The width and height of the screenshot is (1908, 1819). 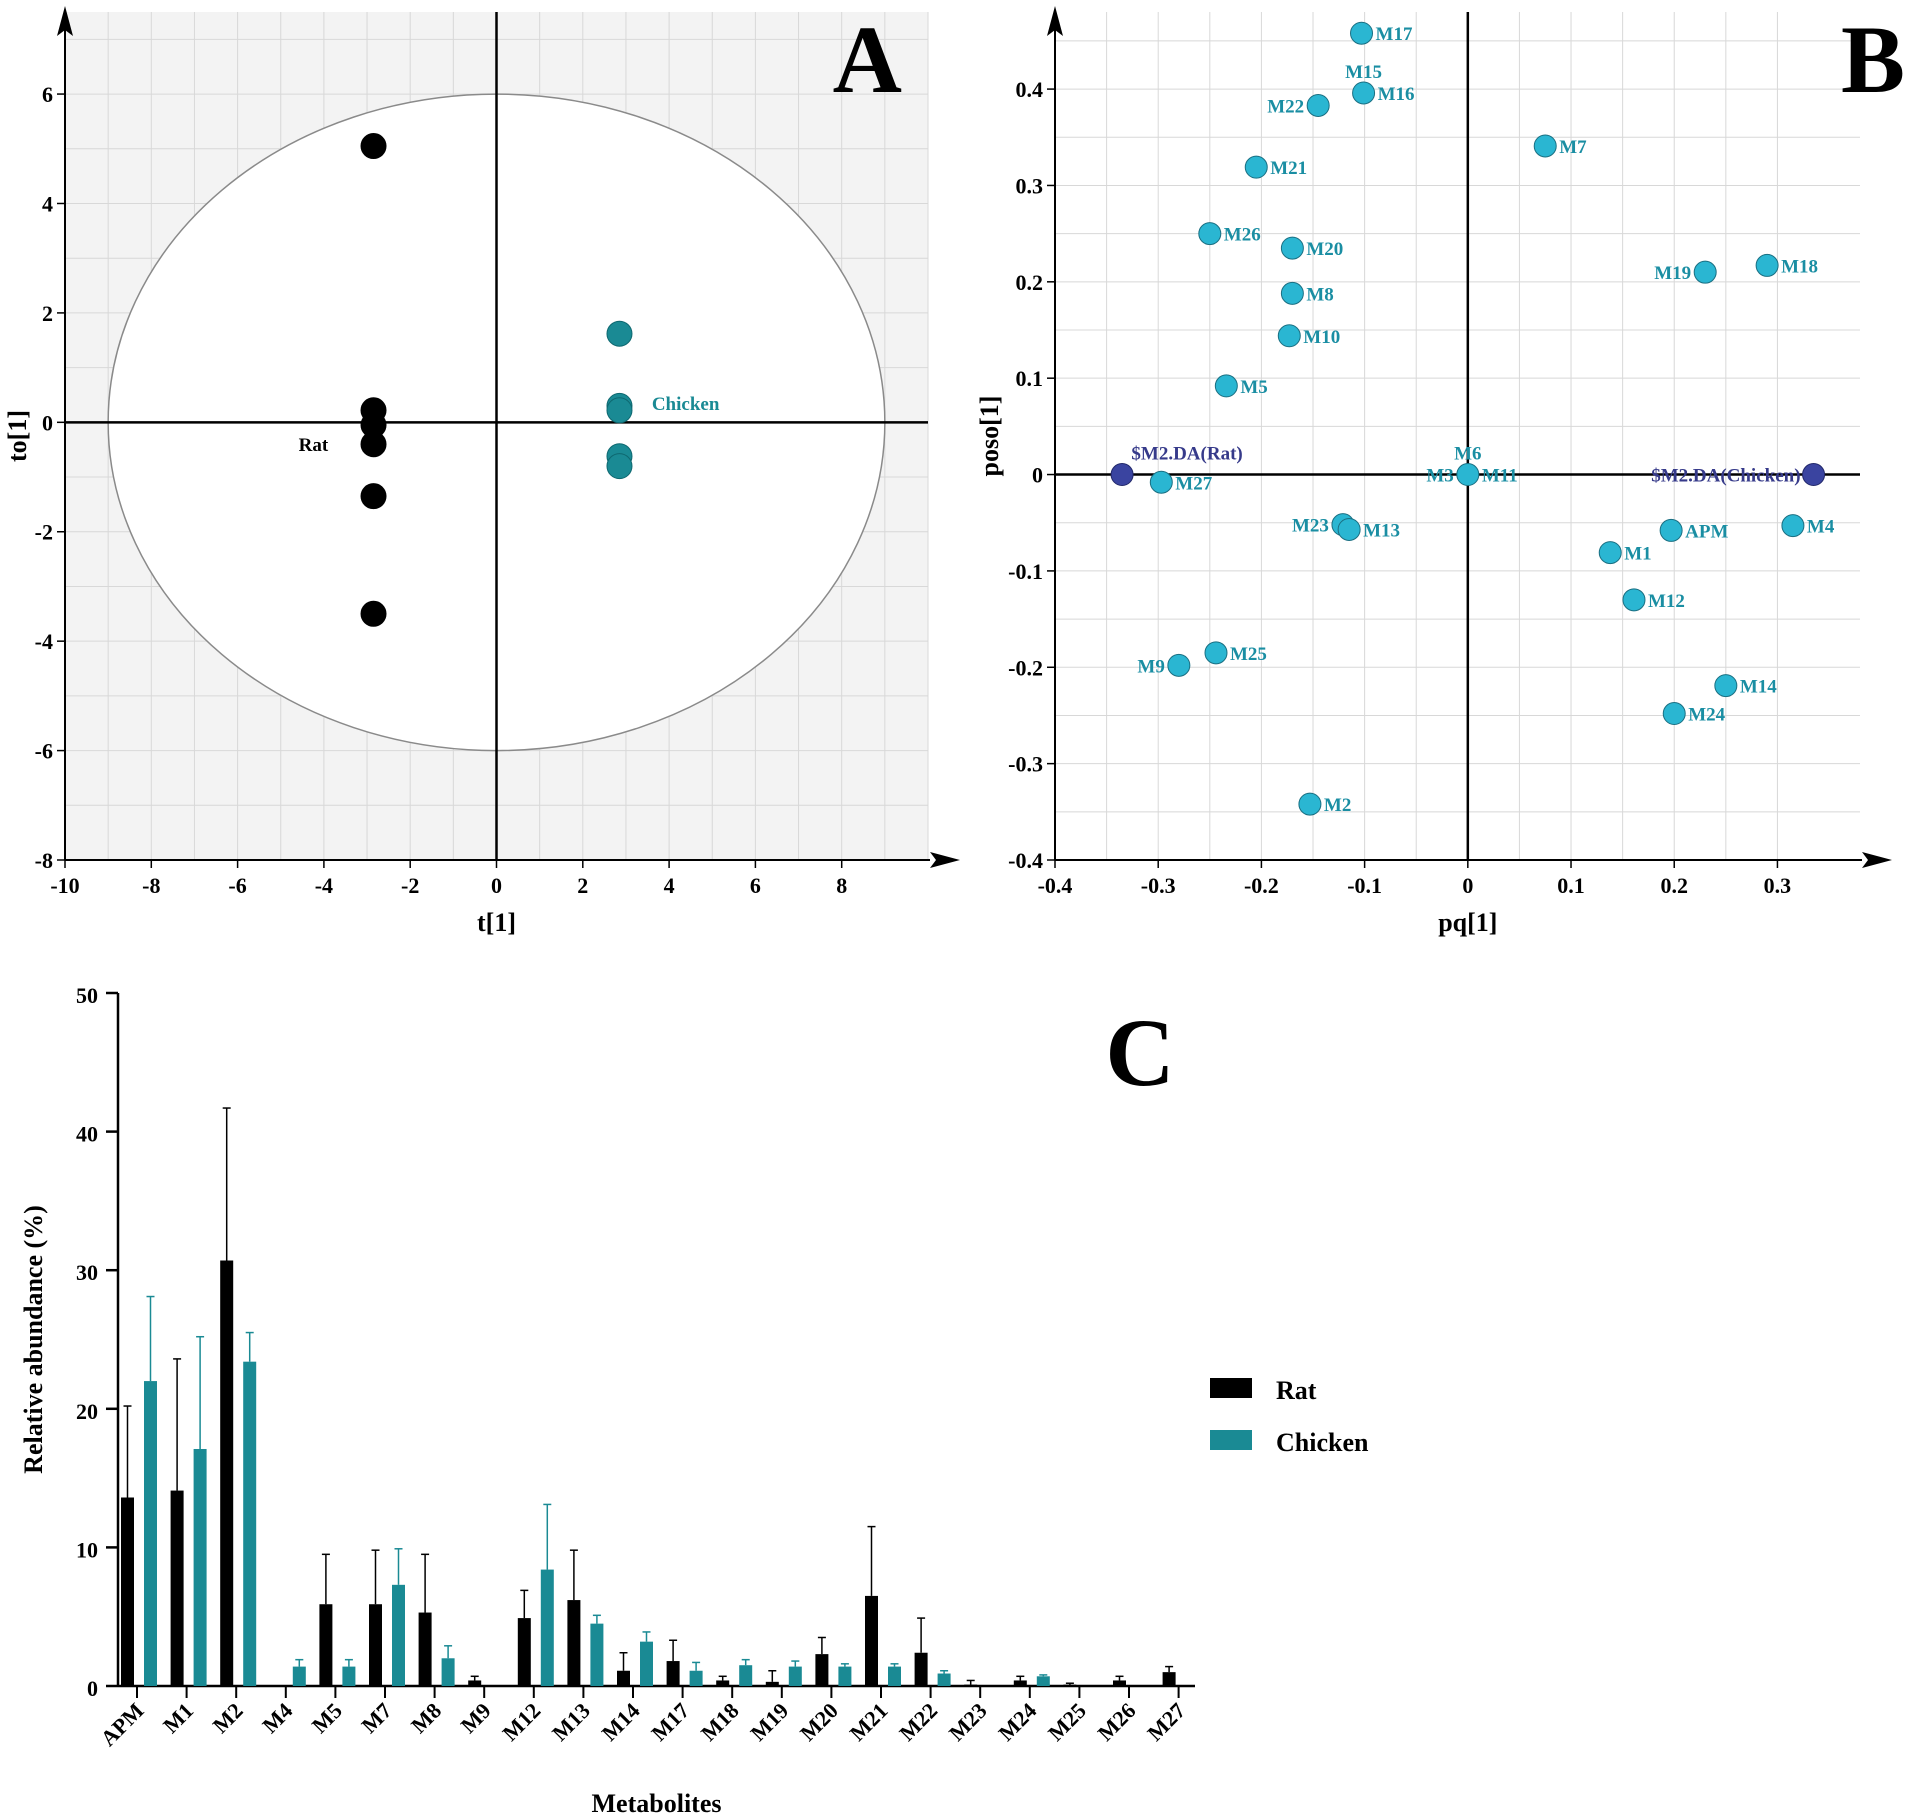 What do you see at coordinates (1571, 885) in the screenshot?
I see `x-tick-label: 0.1` at bounding box center [1571, 885].